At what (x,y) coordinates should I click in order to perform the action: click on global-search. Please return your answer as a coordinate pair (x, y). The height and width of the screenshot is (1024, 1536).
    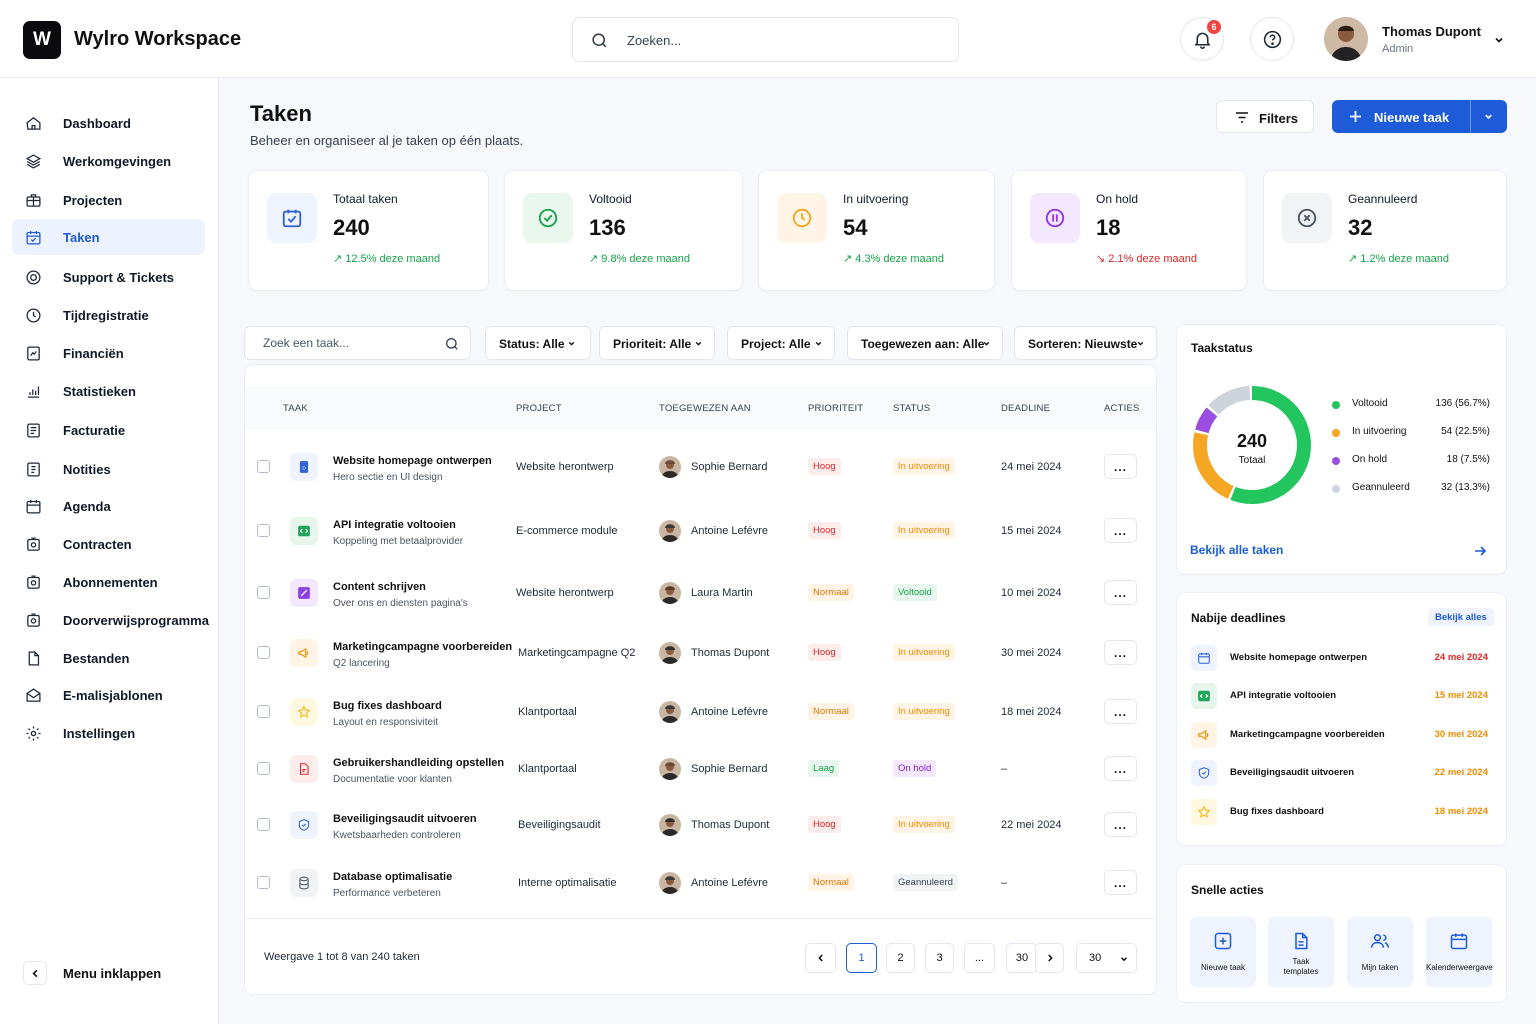
    Looking at the image, I should click on (765, 39).